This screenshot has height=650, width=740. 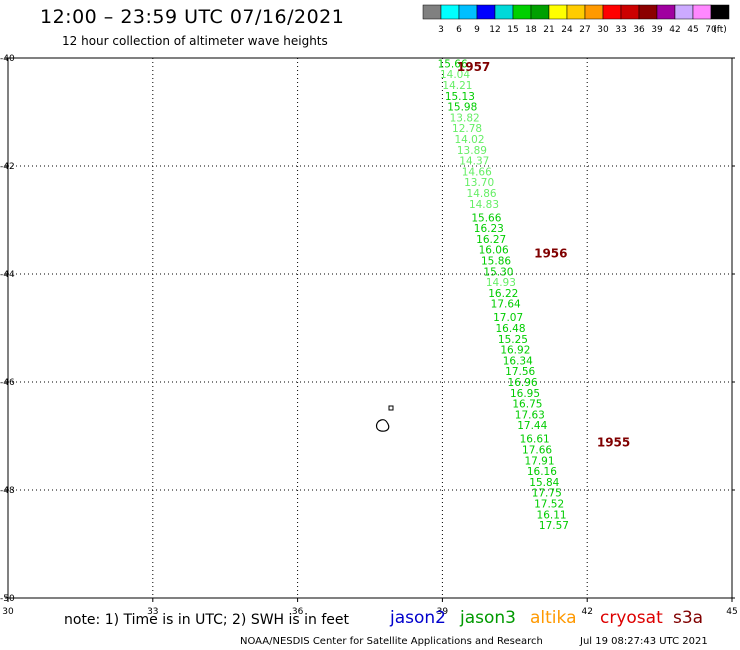 I want to click on y-tick-label: -40, so click(x=7, y=59).